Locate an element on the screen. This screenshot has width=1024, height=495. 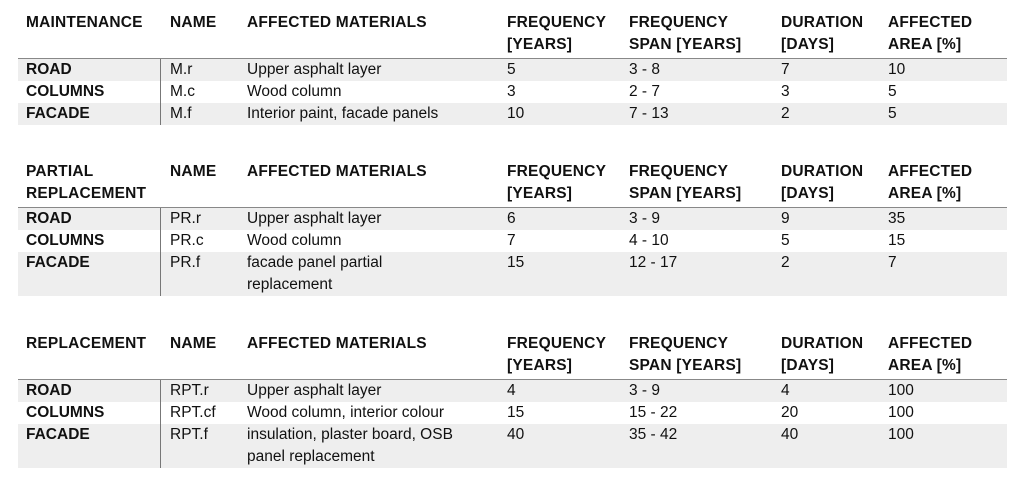
cell-frequency-span: 2 - 7 is located at coordinates (645, 91).